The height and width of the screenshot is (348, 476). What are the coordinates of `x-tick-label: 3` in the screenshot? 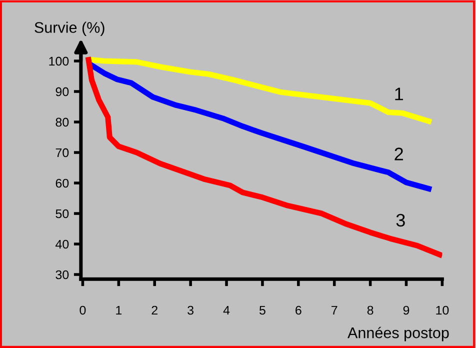 It's located at (191, 310).